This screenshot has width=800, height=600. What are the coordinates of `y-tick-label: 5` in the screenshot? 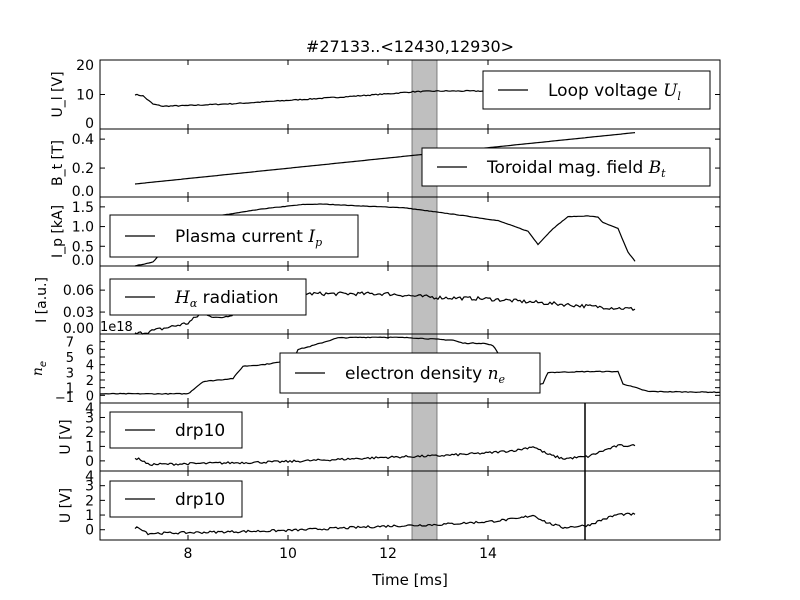 It's located at (70, 358).